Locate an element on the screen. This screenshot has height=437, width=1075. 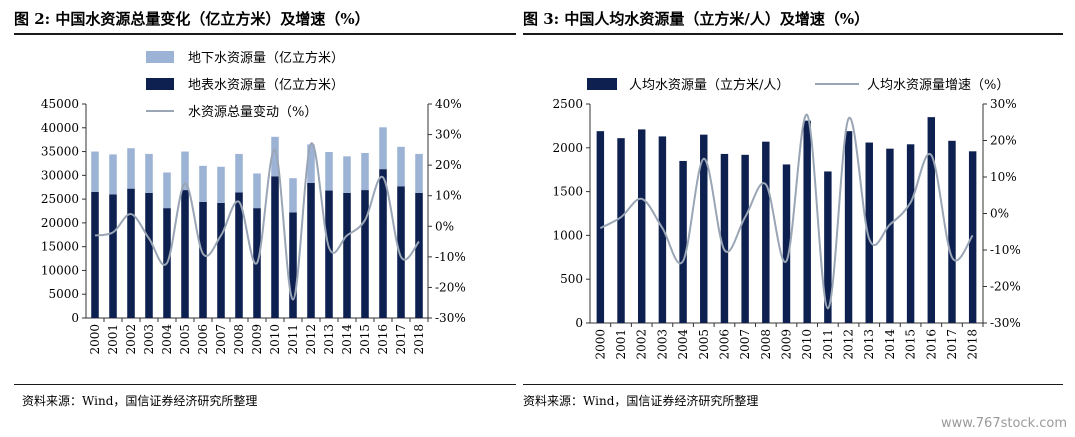
fig2-x-tick-label: 2002 is located at coordinates (131, 339).